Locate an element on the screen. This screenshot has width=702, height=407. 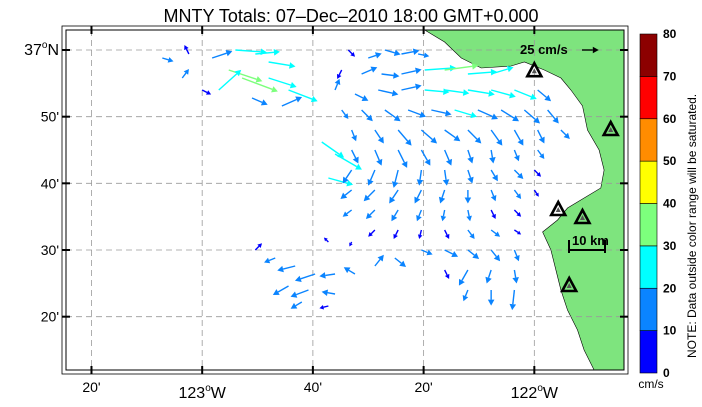
colorbar-tick-label: 80 is located at coordinates (670, 34).